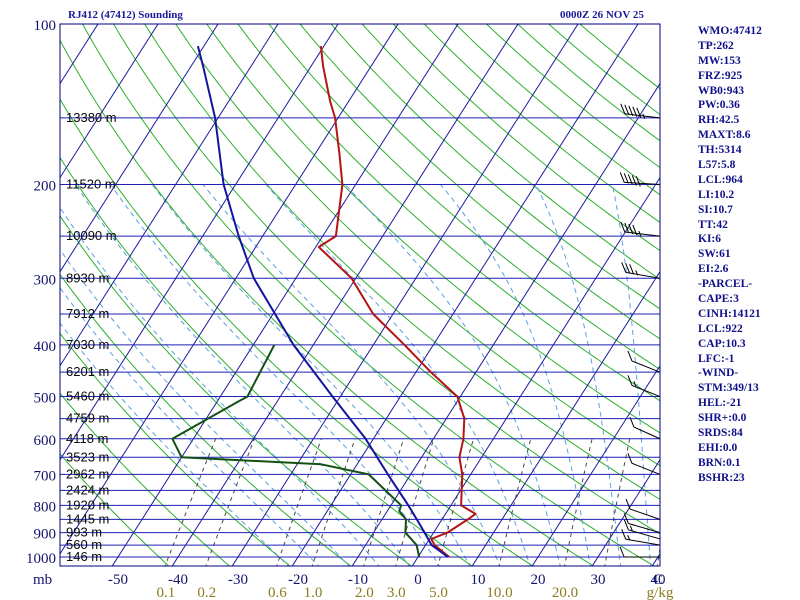 This screenshot has height=600, width=800. What do you see at coordinates (118, 580) in the screenshot?
I see `temperature-tick-label: -50` at bounding box center [118, 580].